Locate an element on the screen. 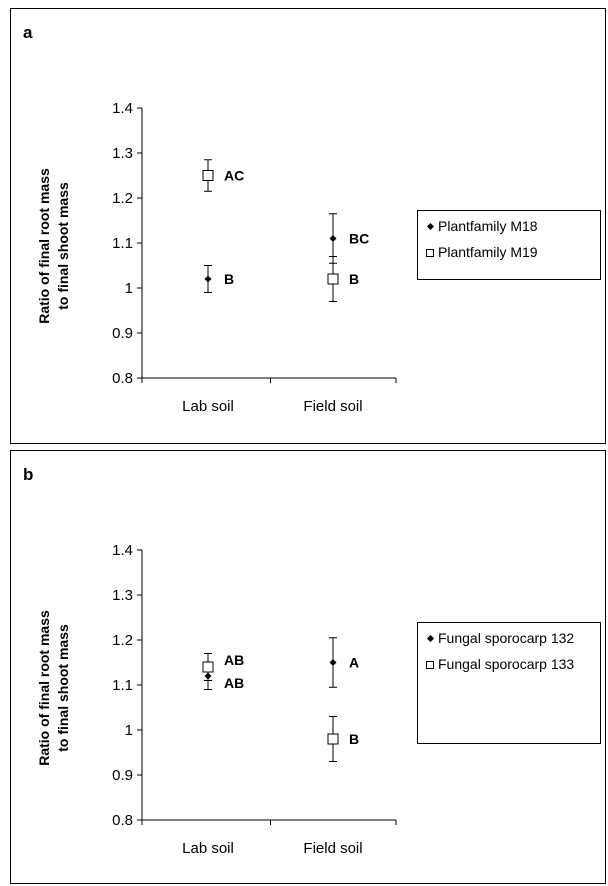  legend-entry-series-1: Fungal sporocarp 132 is located at coordinates (509, 638).